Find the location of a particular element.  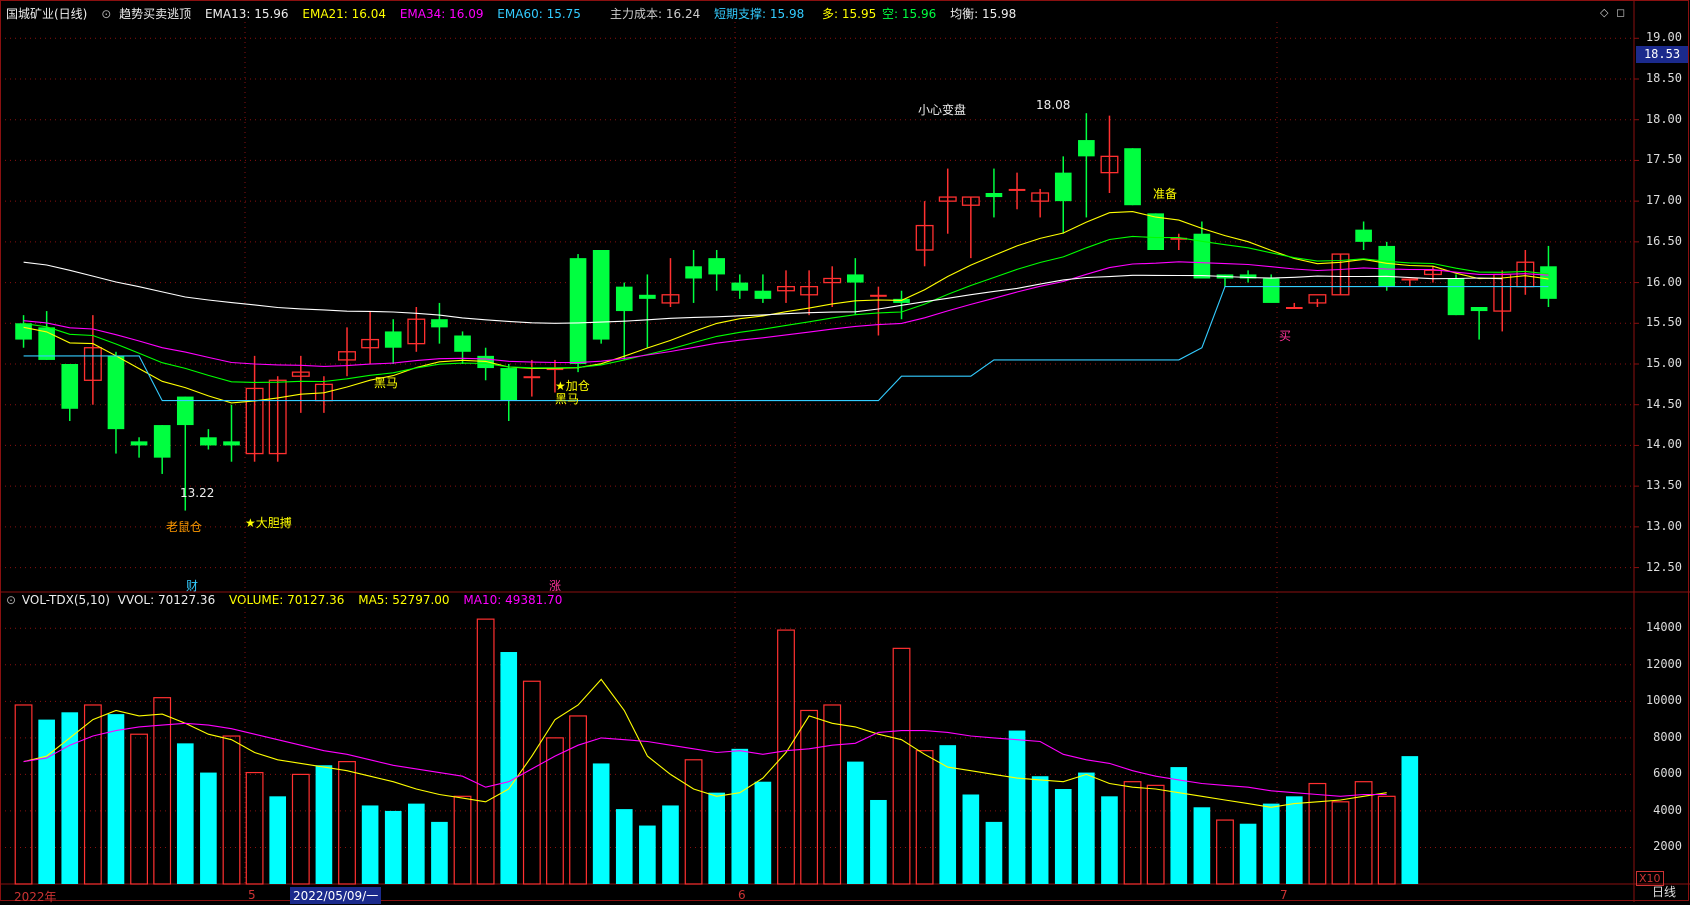

x-axis-may: 5 is located at coordinates (252, 895).